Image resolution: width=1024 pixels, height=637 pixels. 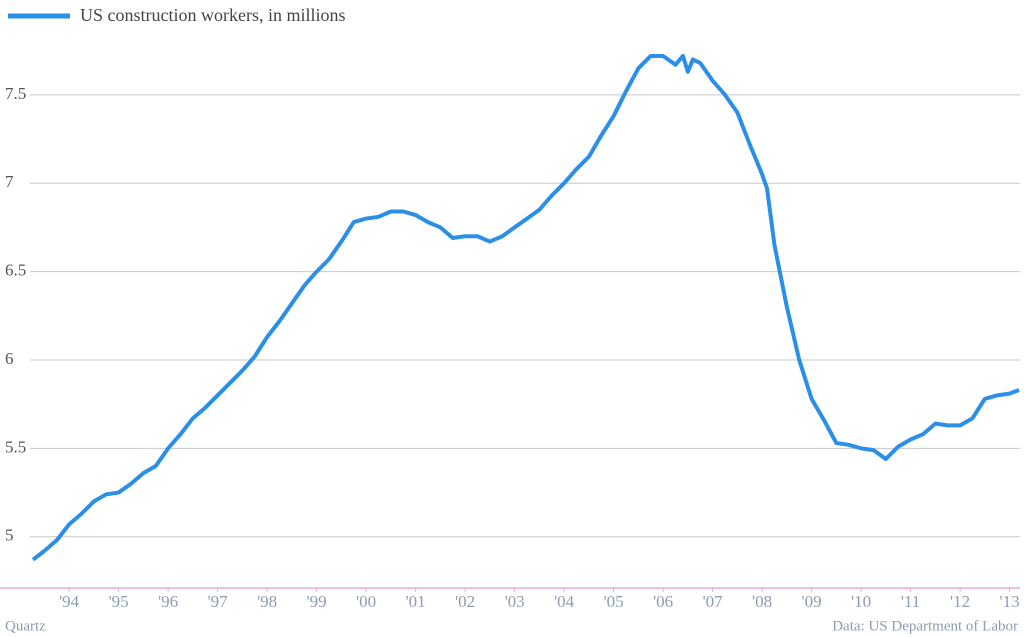 I want to click on x-tick-label: '00, so click(x=366, y=601).